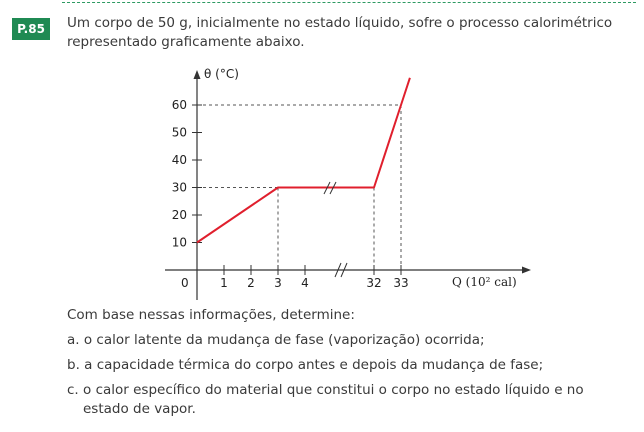 This screenshot has height=432, width=644. Describe the element at coordinates (179, 133) in the screenshot. I see `y-tick-label: 50` at that location.